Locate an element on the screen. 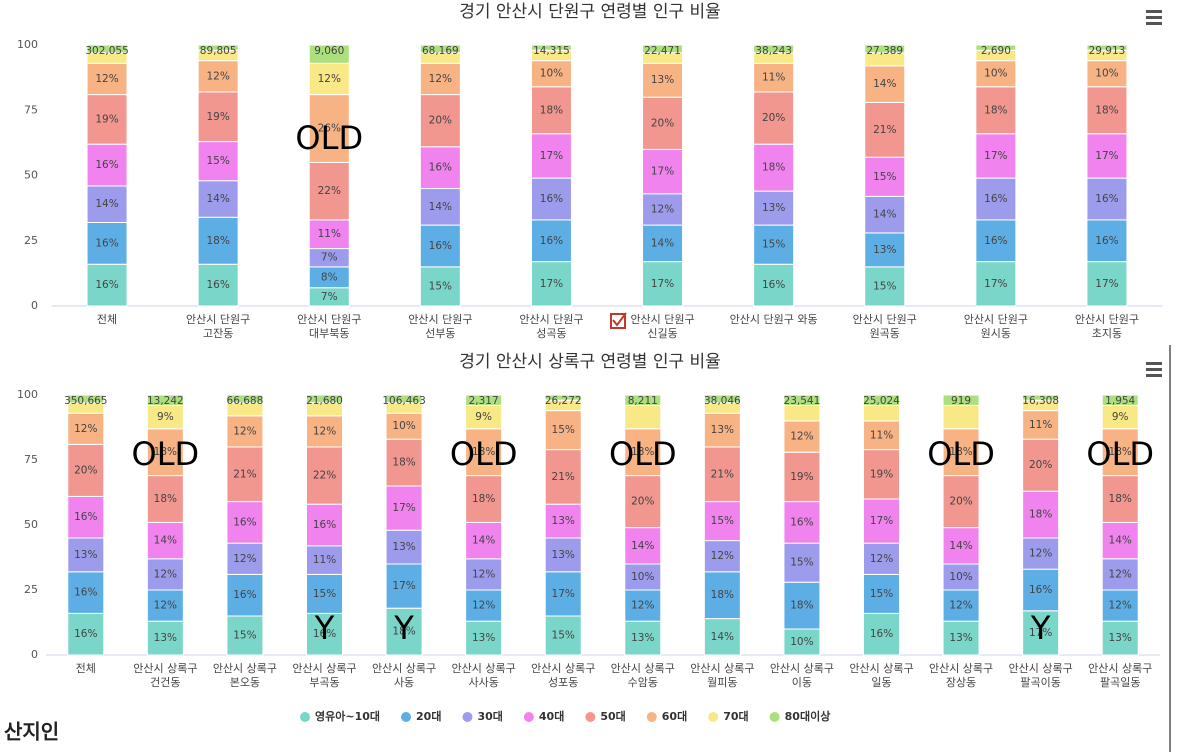 The width and height of the screenshot is (1183, 755). stack-label: 89,805 is located at coordinates (218, 51).